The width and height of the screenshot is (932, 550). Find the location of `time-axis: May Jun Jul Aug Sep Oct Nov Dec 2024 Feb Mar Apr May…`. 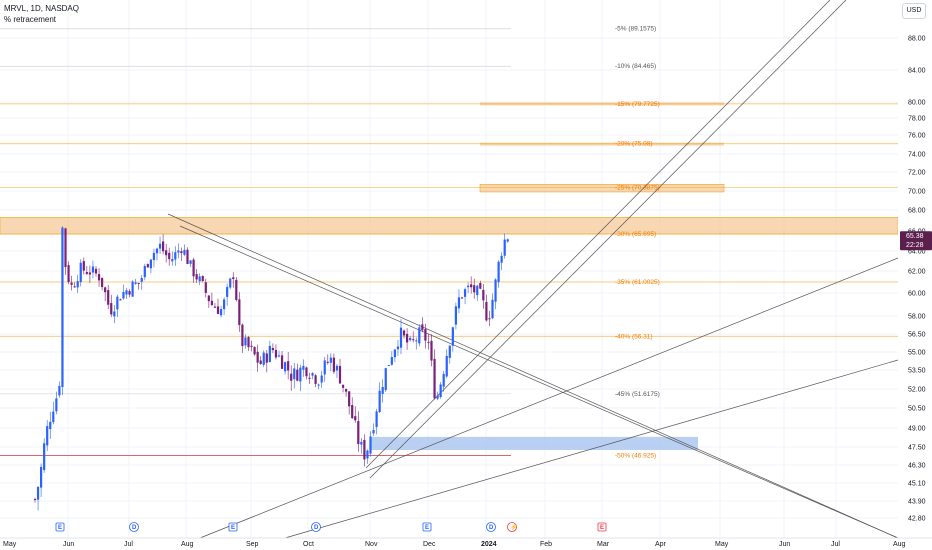

time-axis: May Jun Jul Aug Sep Oct Nov Dec 2024 Feb Mar Apr May… is located at coordinates (466, 542).